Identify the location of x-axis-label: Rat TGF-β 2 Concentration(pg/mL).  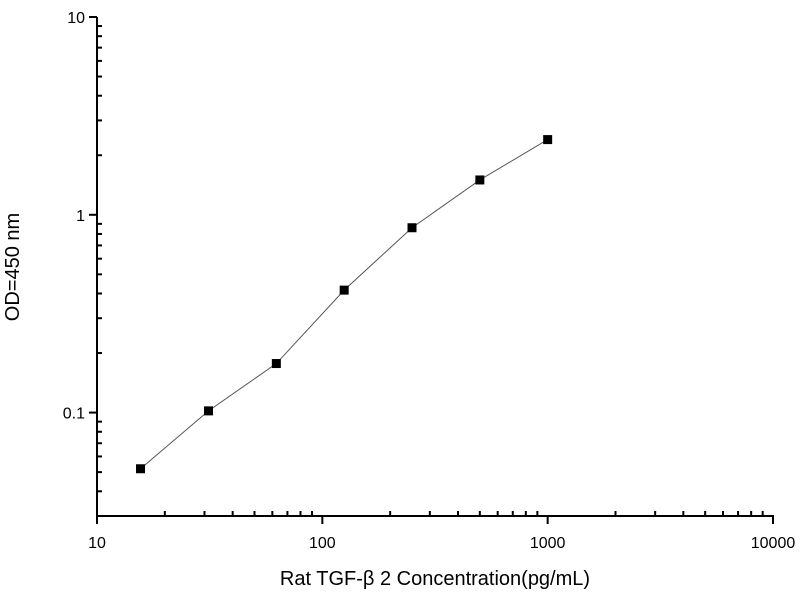
(435, 579).